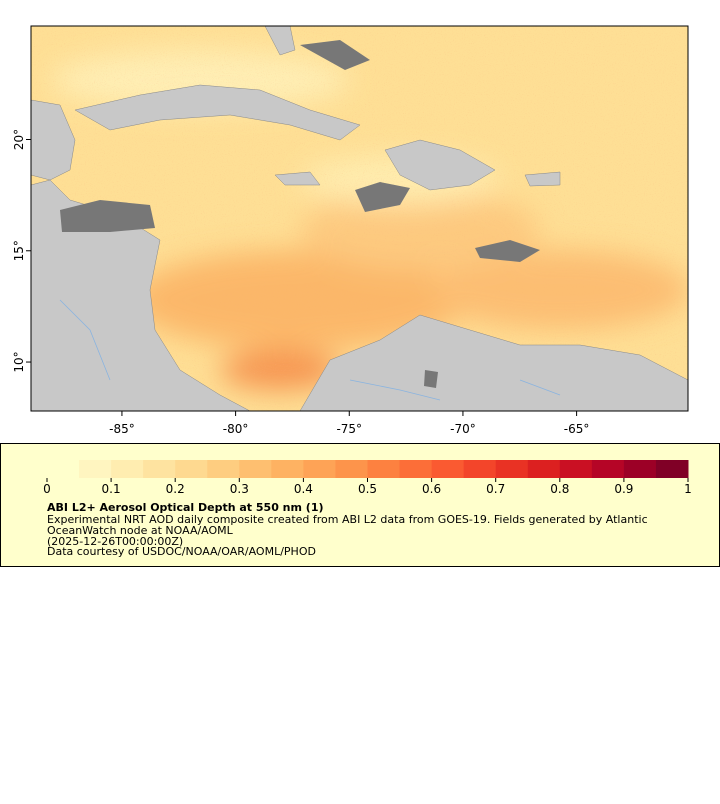 The image size is (720, 804). What do you see at coordinates (495, 489) in the screenshot?
I see `colorbar-tick-label: 0.7` at bounding box center [495, 489].